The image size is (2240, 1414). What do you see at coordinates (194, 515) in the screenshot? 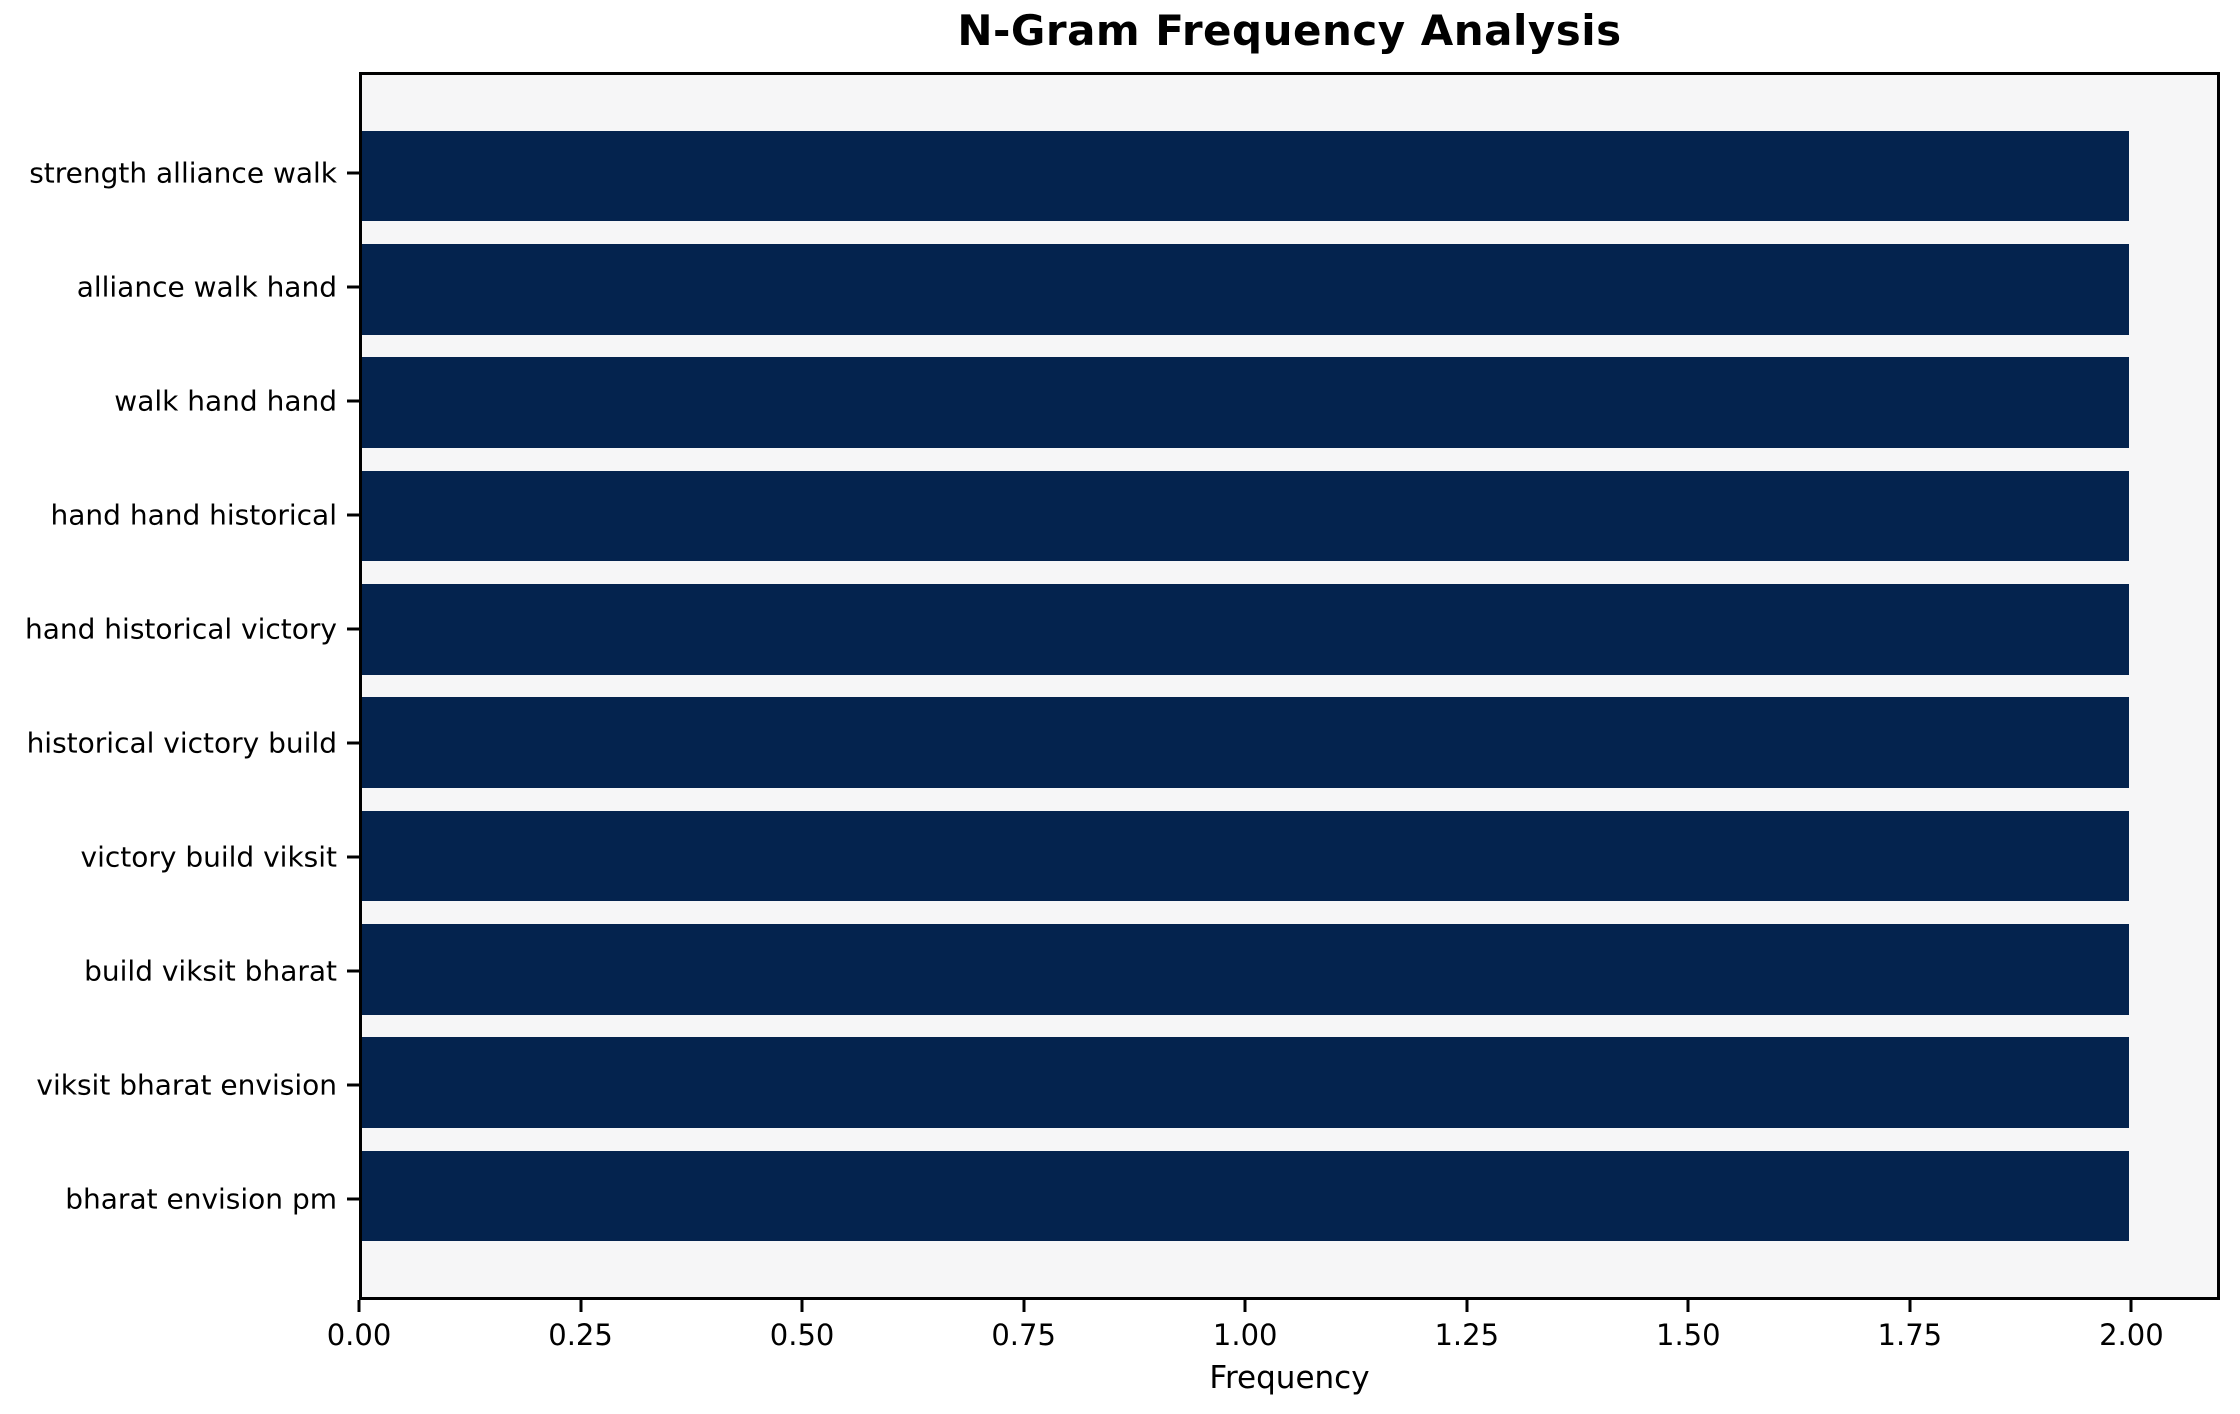
I see `y-tick-label: hand hand historical` at bounding box center [194, 515].